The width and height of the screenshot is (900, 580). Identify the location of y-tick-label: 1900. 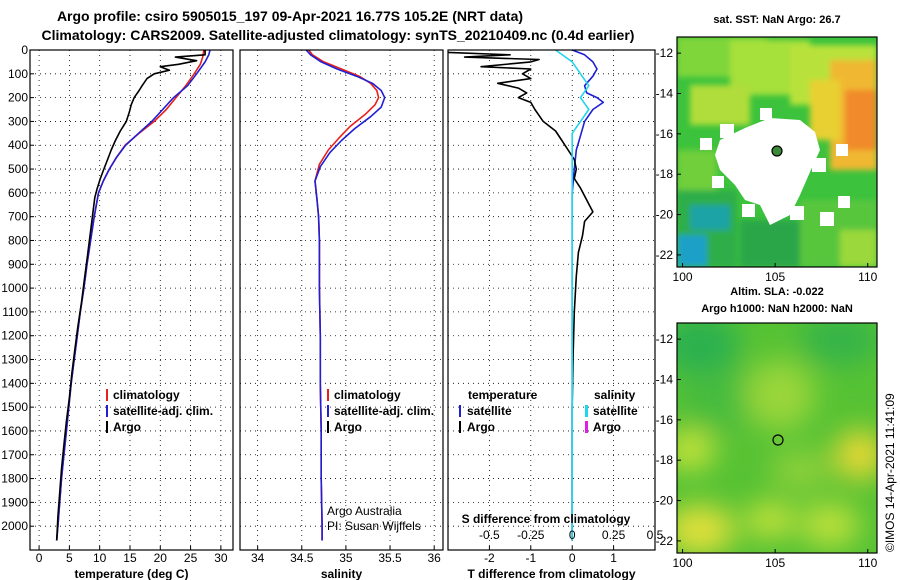
(14, 502).